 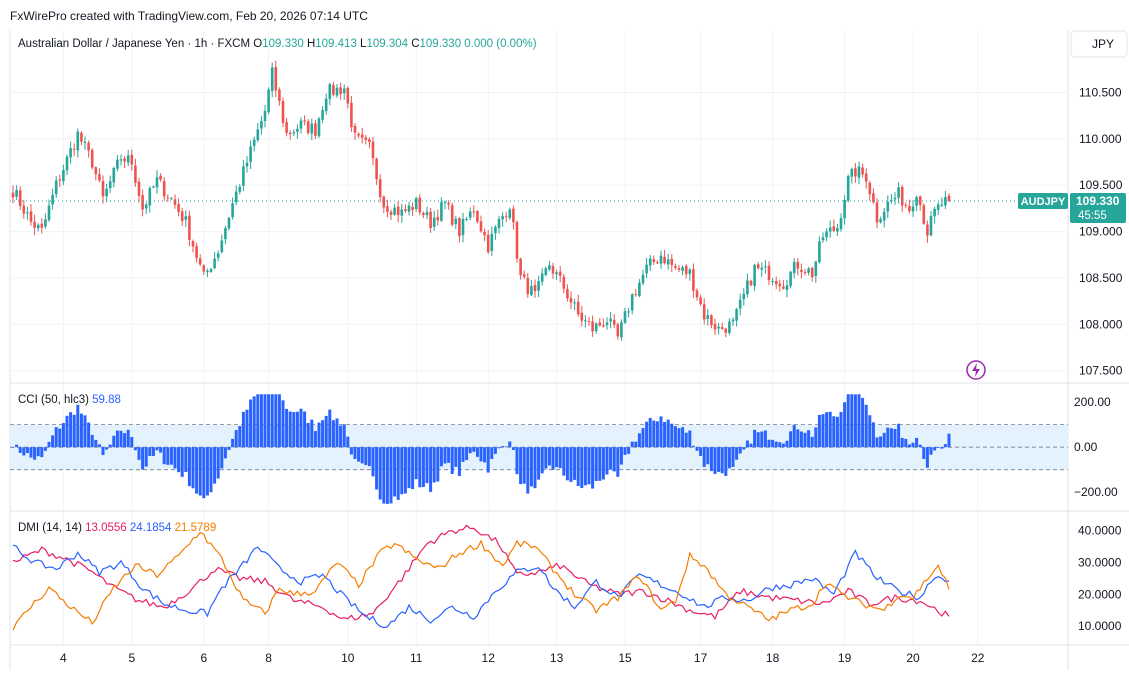 I want to click on time-tick-label: 13, so click(x=557, y=658).